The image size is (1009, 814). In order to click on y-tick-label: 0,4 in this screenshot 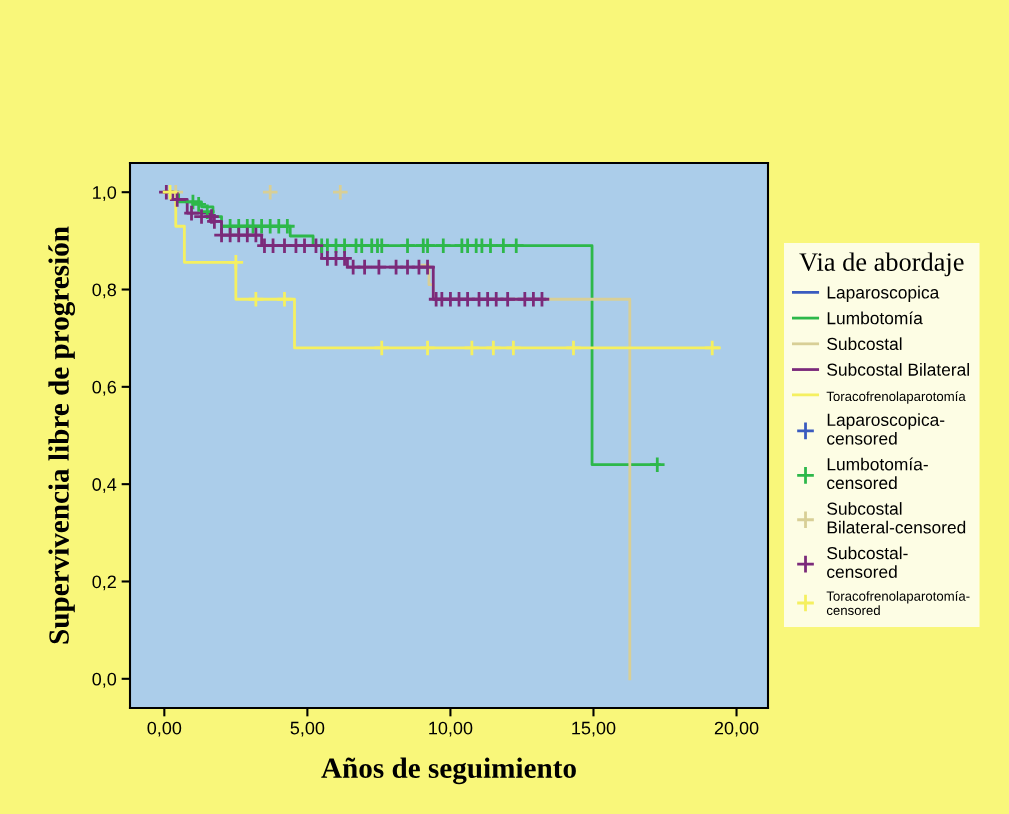, I will do `click(104, 486)`.